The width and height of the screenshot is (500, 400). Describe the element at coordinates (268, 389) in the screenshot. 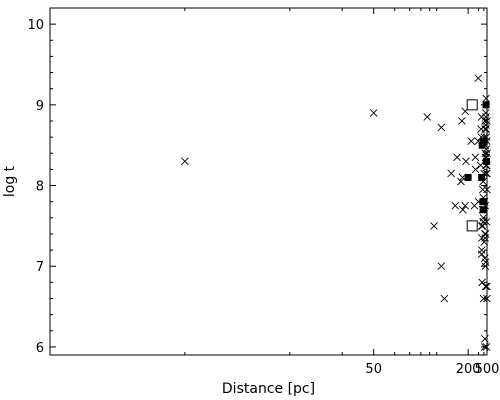

I see `x-axis-label: Distance [pc]` at that location.